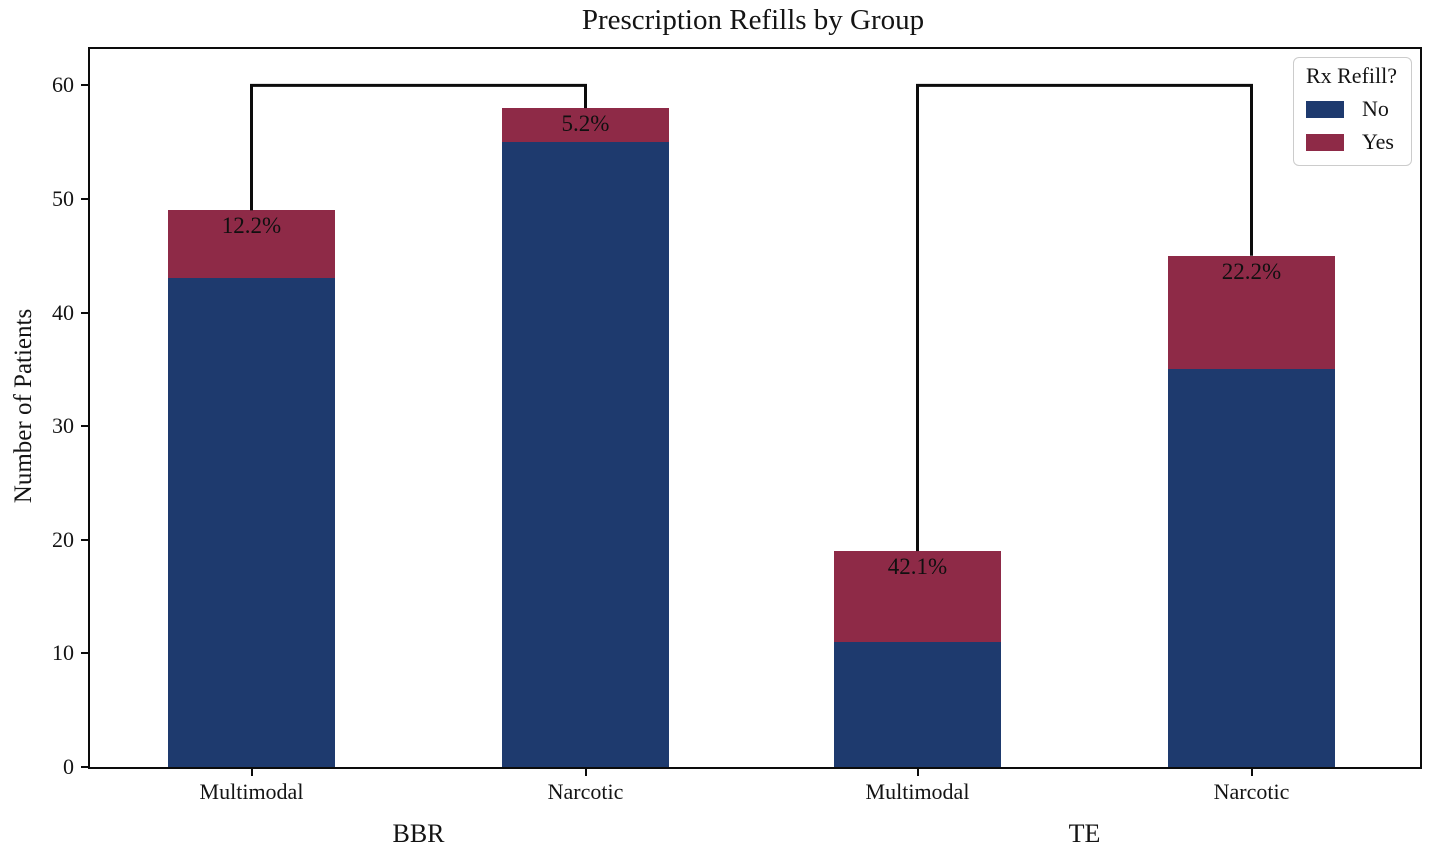  I want to click on legend-label-no: No, so click(1375, 108).